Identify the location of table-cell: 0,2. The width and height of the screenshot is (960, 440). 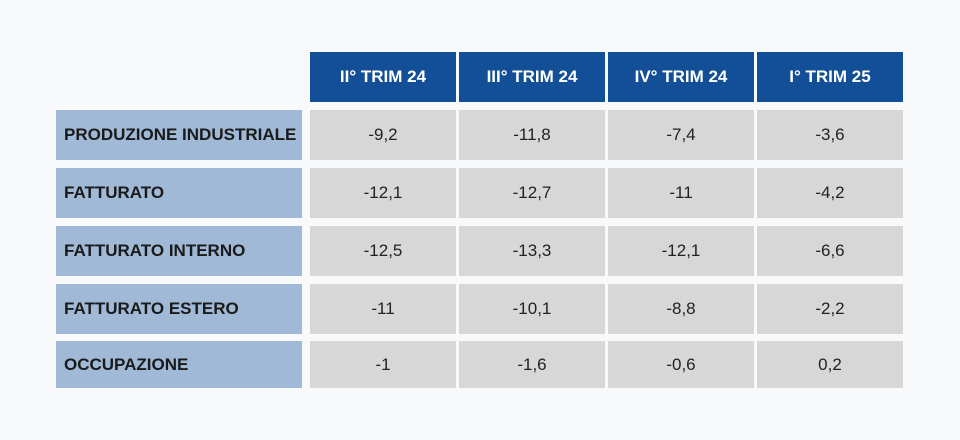
(830, 364).